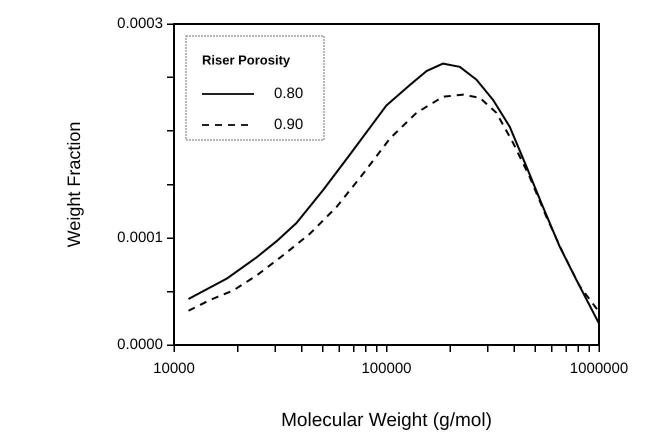  I want to click on legend-title: Riser Porosity, so click(246, 60).